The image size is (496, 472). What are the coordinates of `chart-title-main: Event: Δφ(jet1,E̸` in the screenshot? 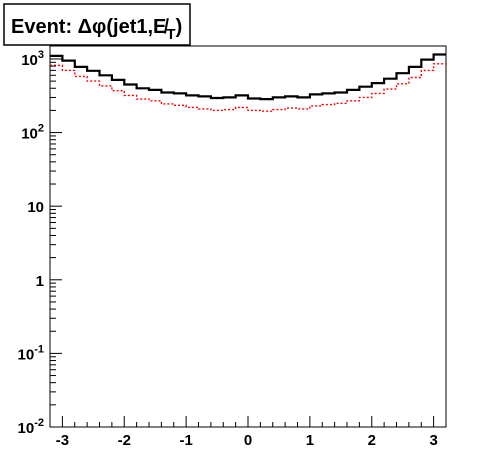 It's located at (90, 27).